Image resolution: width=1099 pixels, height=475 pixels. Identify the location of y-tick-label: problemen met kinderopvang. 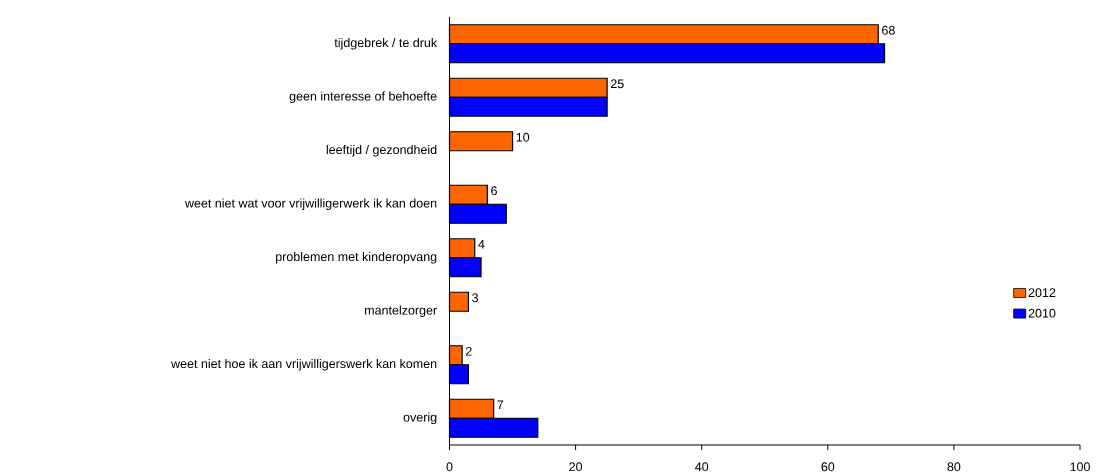
(356, 257).